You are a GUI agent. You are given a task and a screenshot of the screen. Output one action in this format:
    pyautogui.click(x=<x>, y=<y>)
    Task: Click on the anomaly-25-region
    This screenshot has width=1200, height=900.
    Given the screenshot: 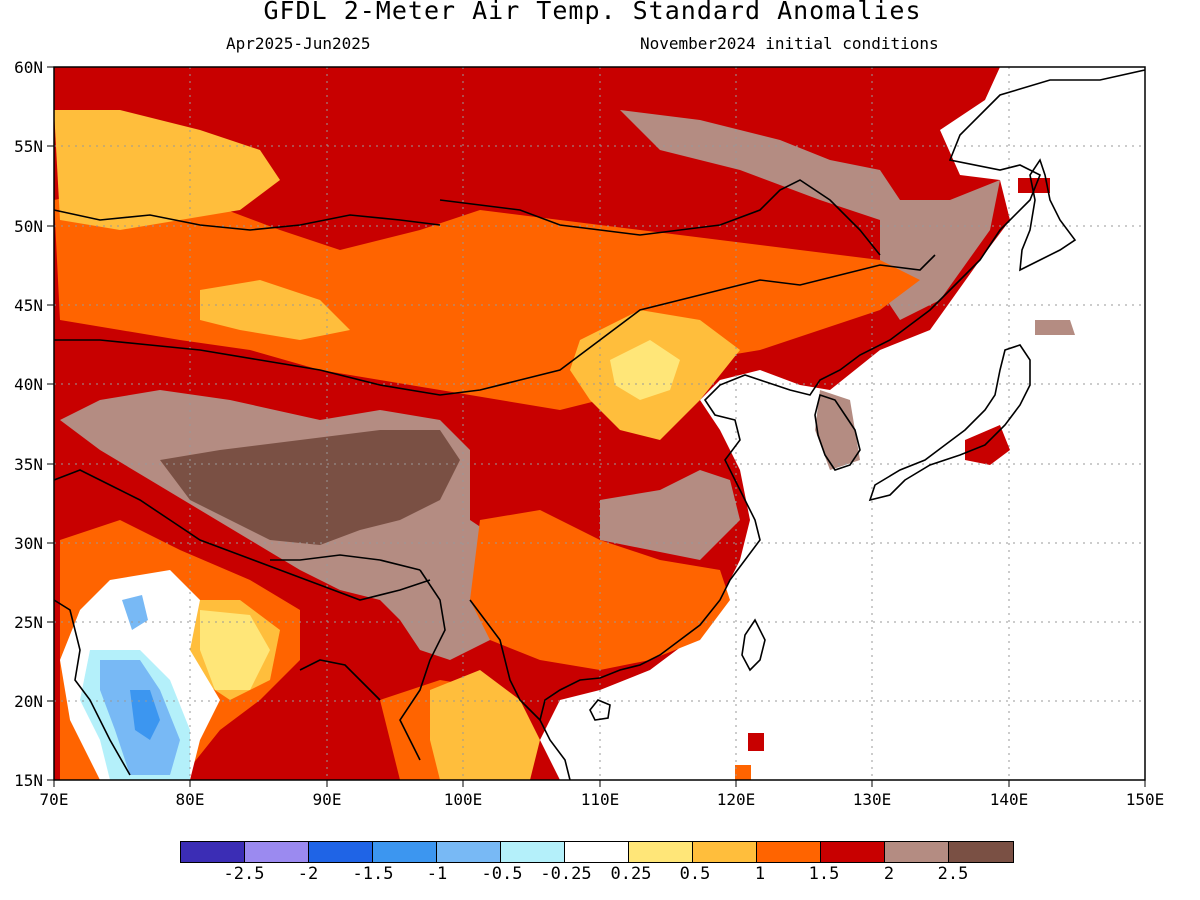 What is the action you would take?
    pyautogui.click(x=670, y=515)
    